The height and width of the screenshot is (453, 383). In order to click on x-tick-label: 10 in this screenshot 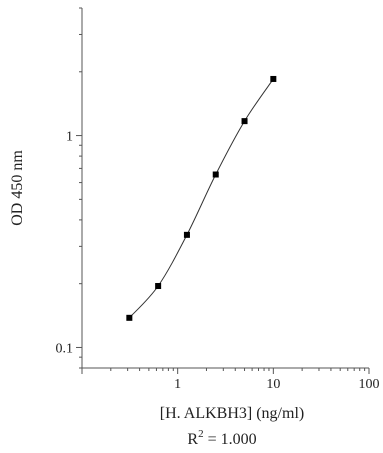, I will do `click(273, 384)`.